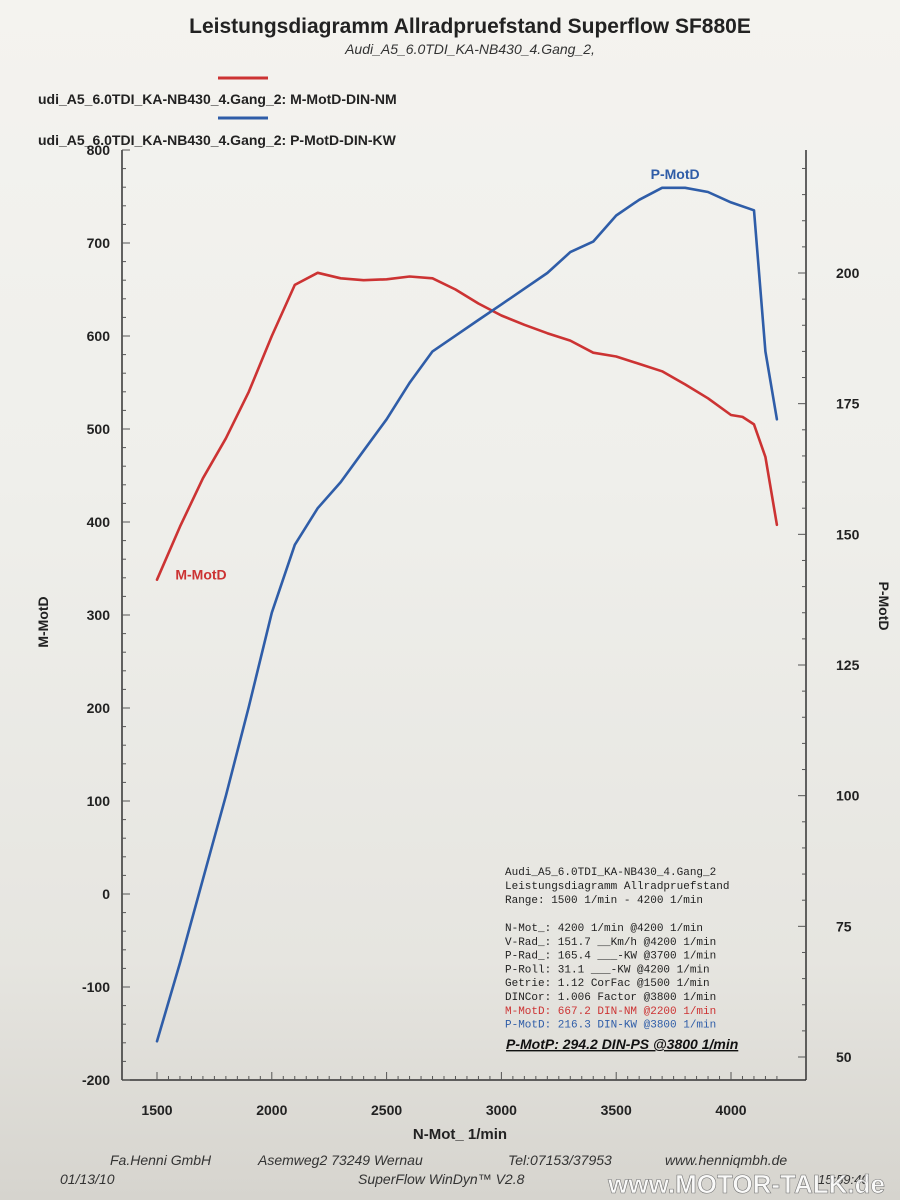 The image size is (900, 1200). Describe the element at coordinates (848, 404) in the screenshot. I see `right-y-tick-label: 175` at that location.